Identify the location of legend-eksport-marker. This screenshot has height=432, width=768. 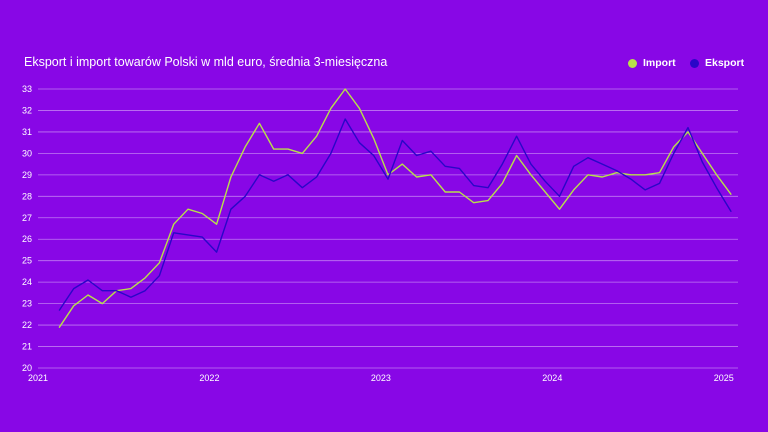
(694, 63).